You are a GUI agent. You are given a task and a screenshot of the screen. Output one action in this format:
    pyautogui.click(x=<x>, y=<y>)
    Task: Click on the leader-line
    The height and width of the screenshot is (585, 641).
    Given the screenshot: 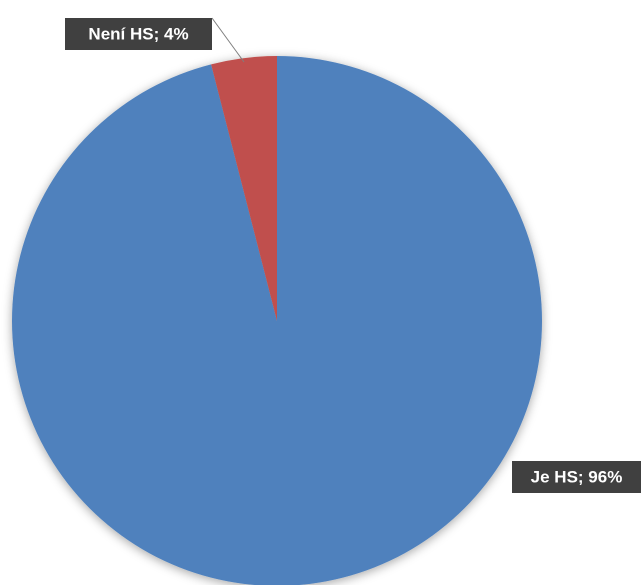 What is the action you would take?
    pyautogui.click(x=228, y=40)
    